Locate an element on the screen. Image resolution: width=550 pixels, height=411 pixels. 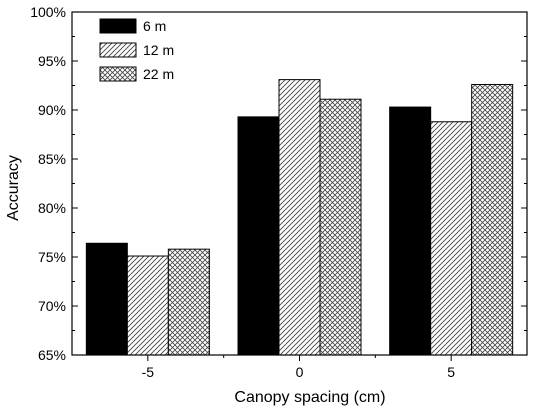
legend-label-6m: 6 m is located at coordinates (154, 26).